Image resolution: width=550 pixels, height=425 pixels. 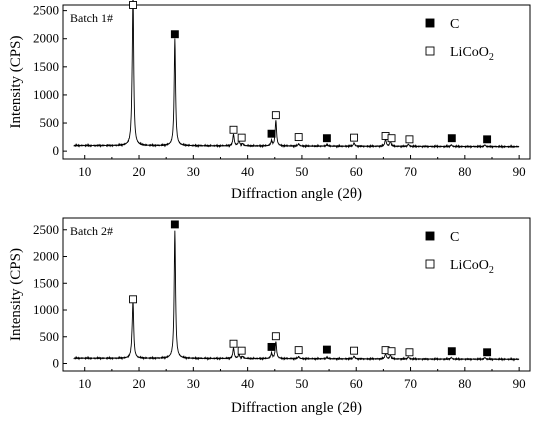 I want to click on batch-label: Batch 2#, so click(x=91, y=231).